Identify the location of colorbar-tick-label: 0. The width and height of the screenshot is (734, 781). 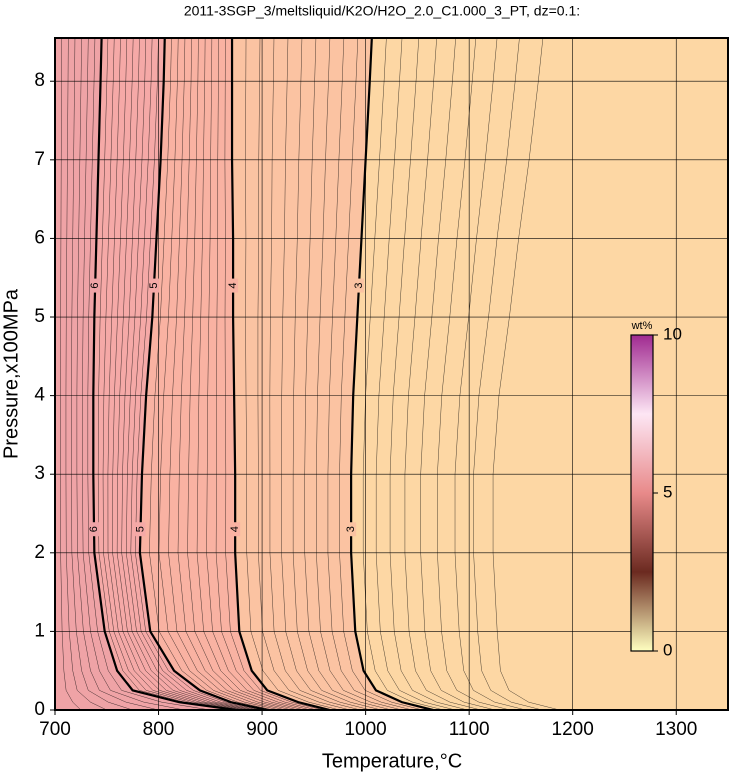
(667, 649).